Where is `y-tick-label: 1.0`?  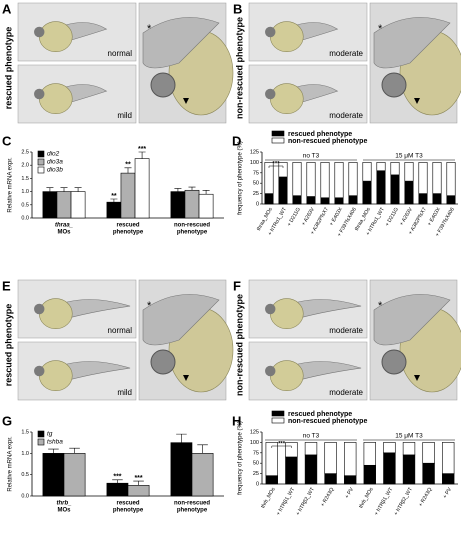
y-tick-label: 1.0 is located at coordinates (25, 192).